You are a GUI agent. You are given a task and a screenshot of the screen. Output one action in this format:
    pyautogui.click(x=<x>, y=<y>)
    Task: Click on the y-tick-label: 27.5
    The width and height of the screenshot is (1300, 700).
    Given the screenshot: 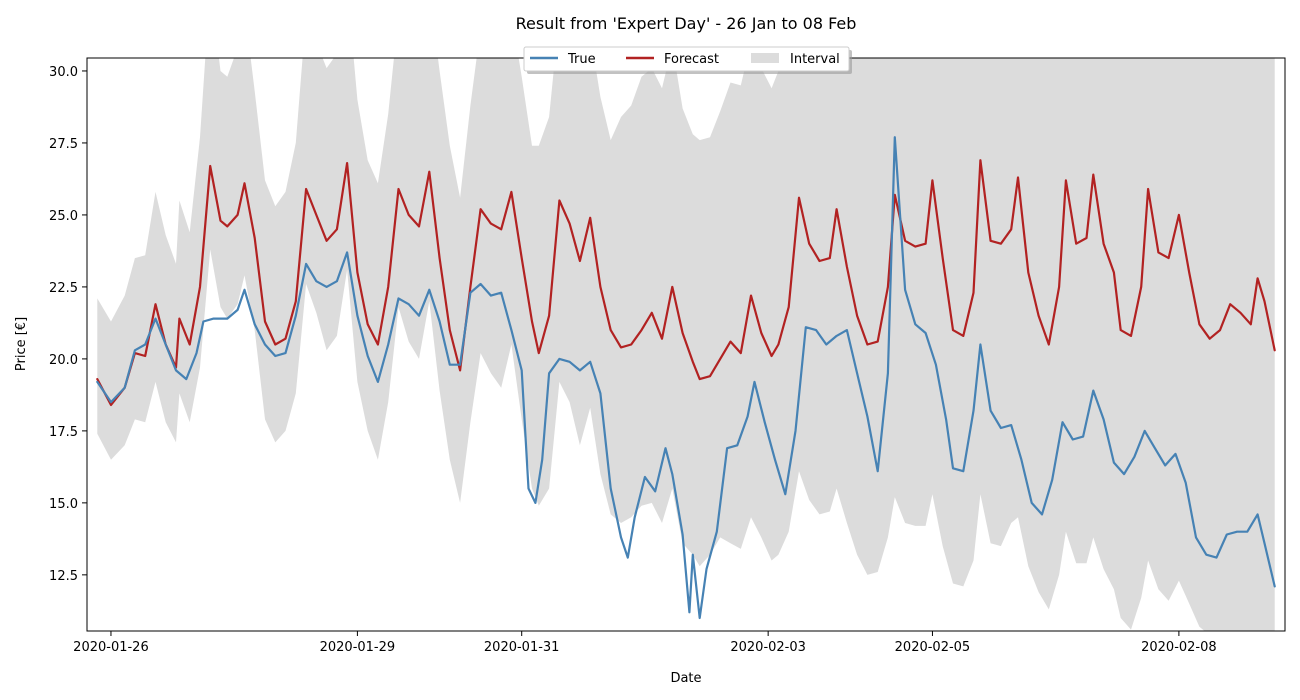 What is the action you would take?
    pyautogui.click(x=63, y=144)
    